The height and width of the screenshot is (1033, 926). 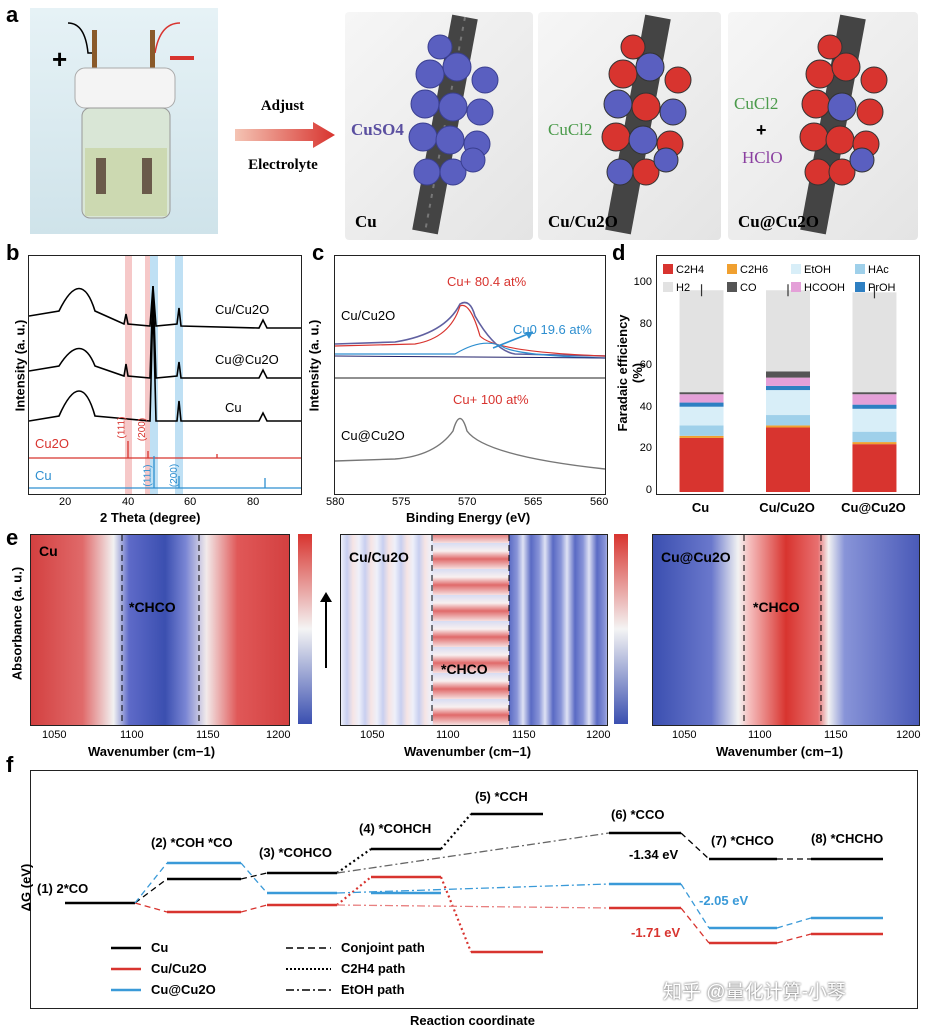 What do you see at coordinates (12, 14) in the screenshot?
I see `panel-label-a: a` at bounding box center [12, 14].